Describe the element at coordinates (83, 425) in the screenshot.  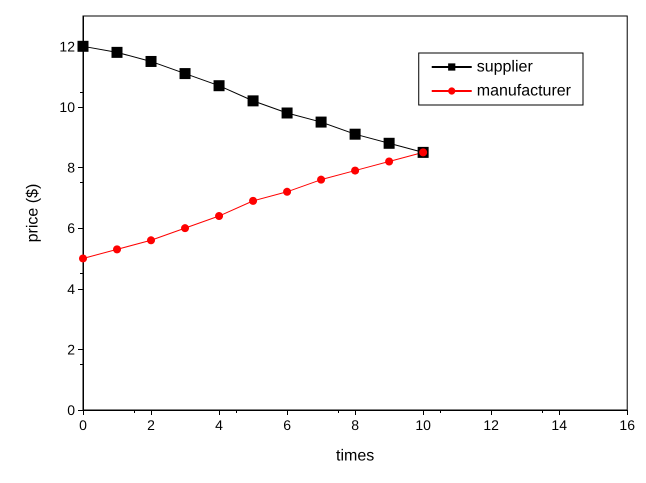
I see `x-tick-label: 0` at that location.